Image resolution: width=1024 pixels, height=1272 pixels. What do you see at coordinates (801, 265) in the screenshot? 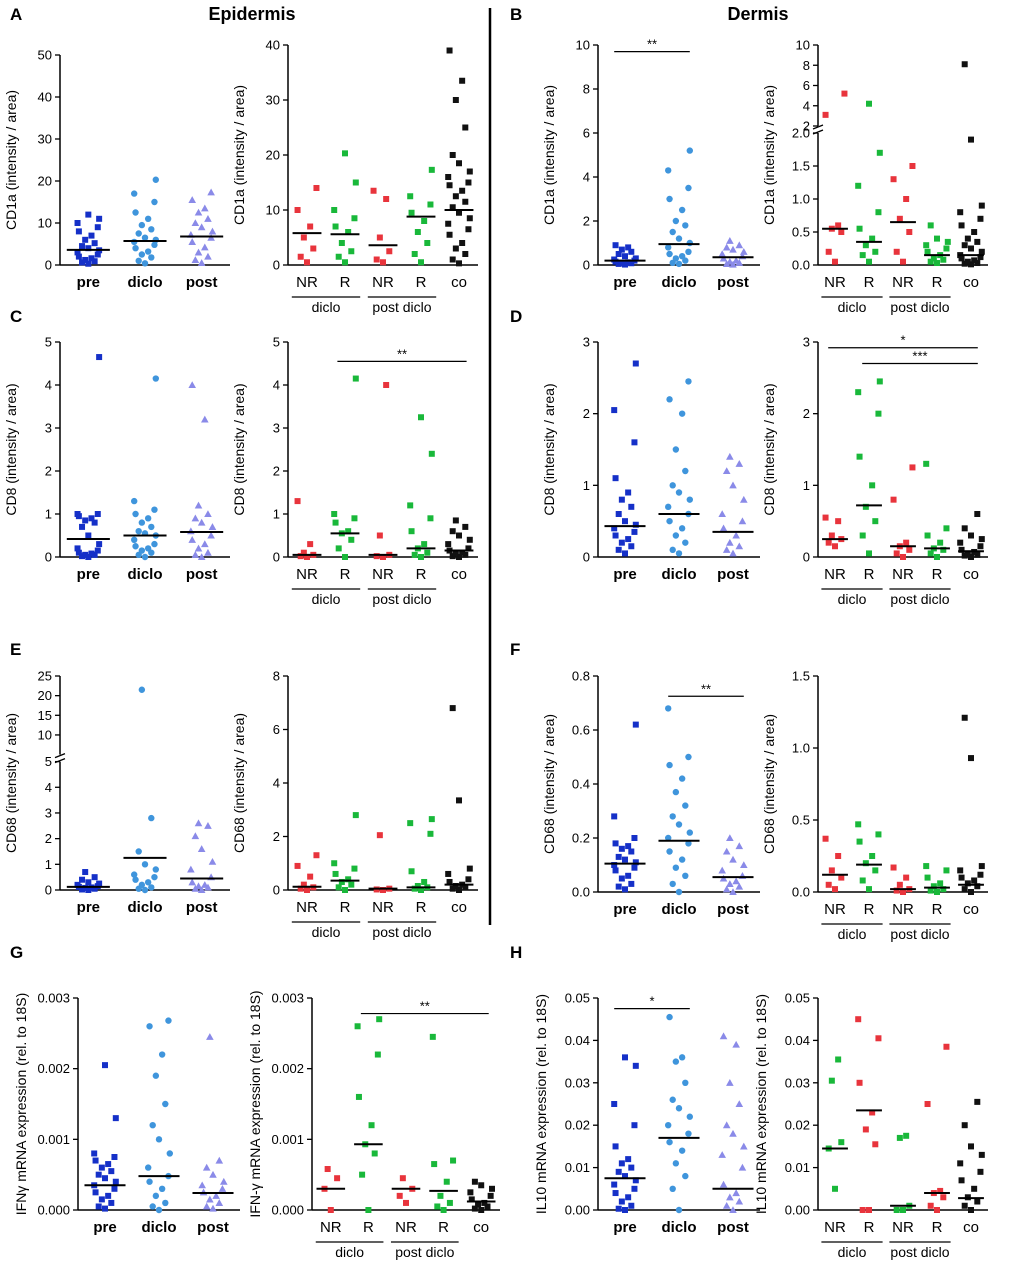
I see `y-tick-label: 0.0` at bounding box center [801, 265].